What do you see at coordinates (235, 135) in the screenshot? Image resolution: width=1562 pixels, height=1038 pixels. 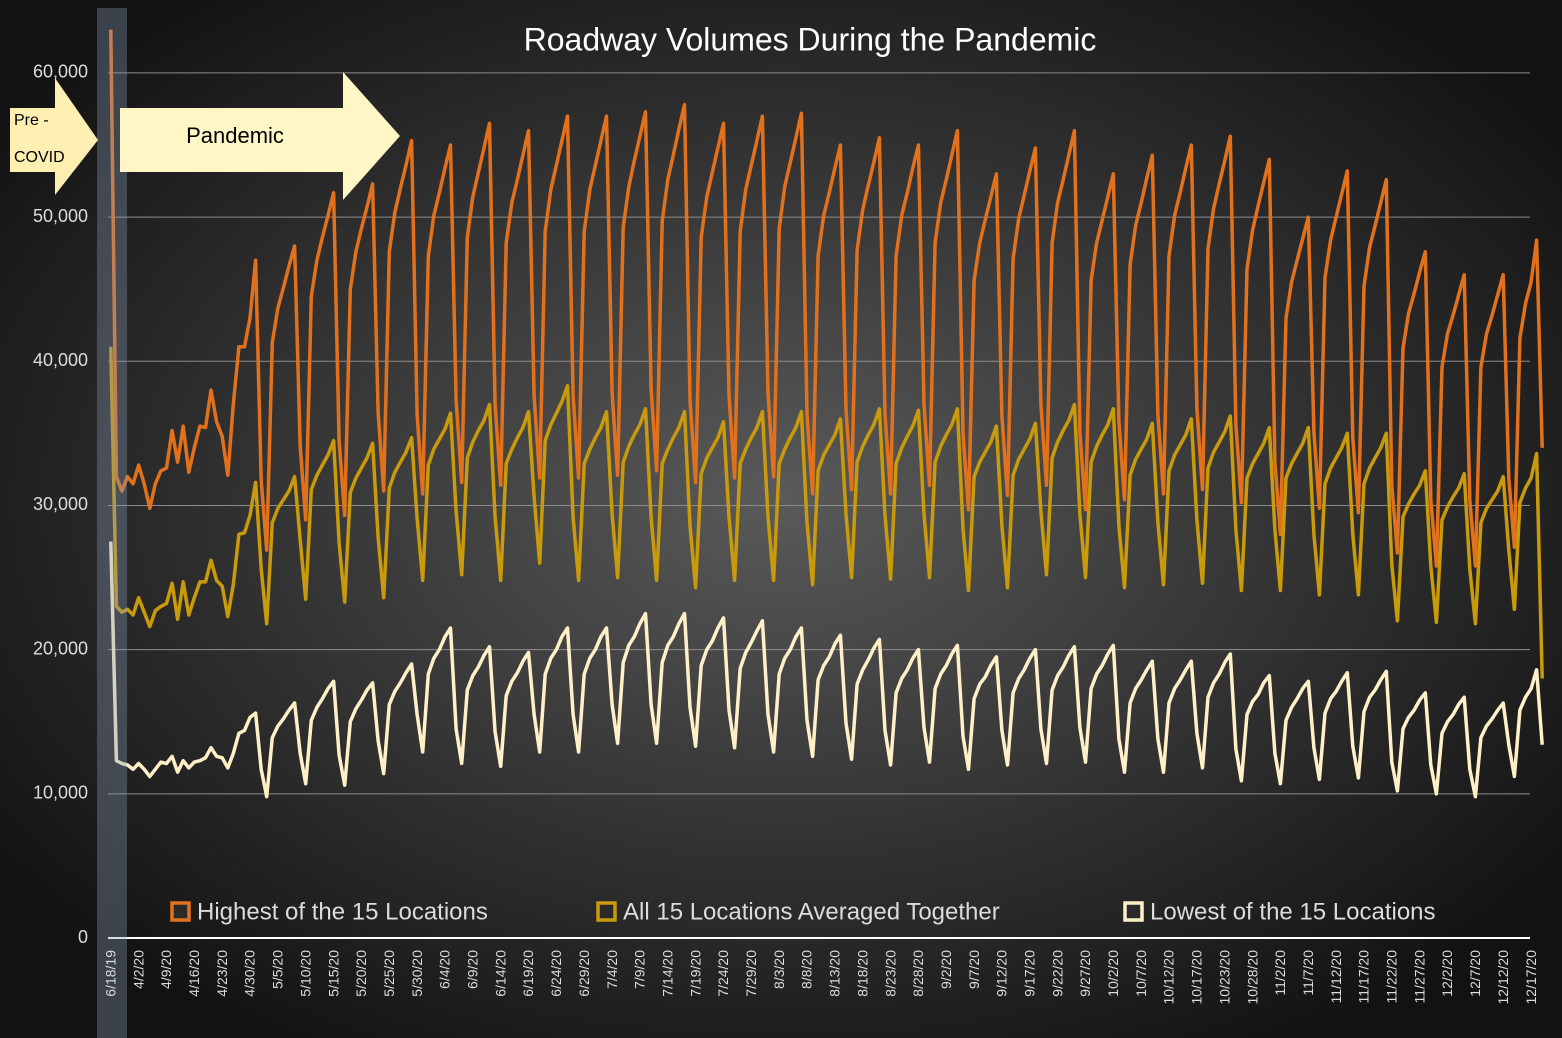 I see `annotation: Pandemic` at bounding box center [235, 135].